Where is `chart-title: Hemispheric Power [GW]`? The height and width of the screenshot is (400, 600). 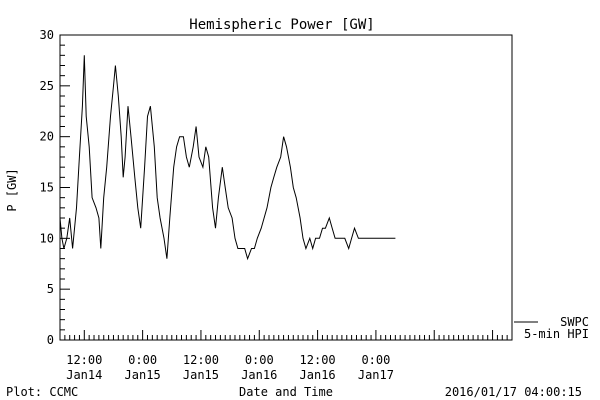 chart-title: Hemispheric Power [GW] is located at coordinates (281, 25).